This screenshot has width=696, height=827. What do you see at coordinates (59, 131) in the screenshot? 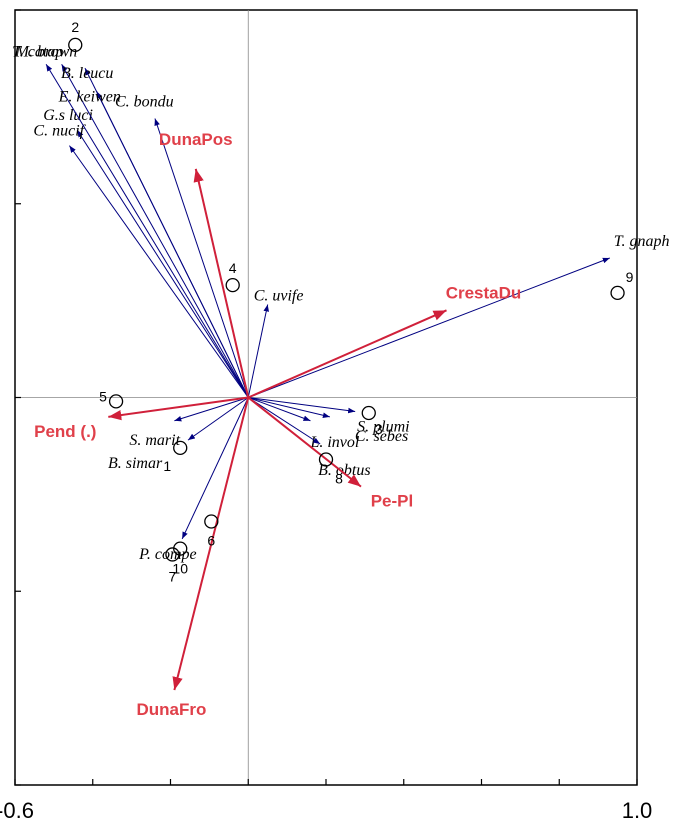
I see `species-label: C. nucif` at bounding box center [59, 131].